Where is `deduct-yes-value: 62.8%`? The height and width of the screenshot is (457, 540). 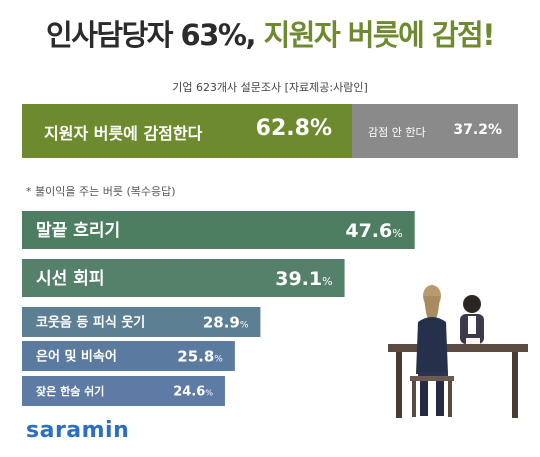 deduct-yes-value: 62.8% is located at coordinates (293, 128).